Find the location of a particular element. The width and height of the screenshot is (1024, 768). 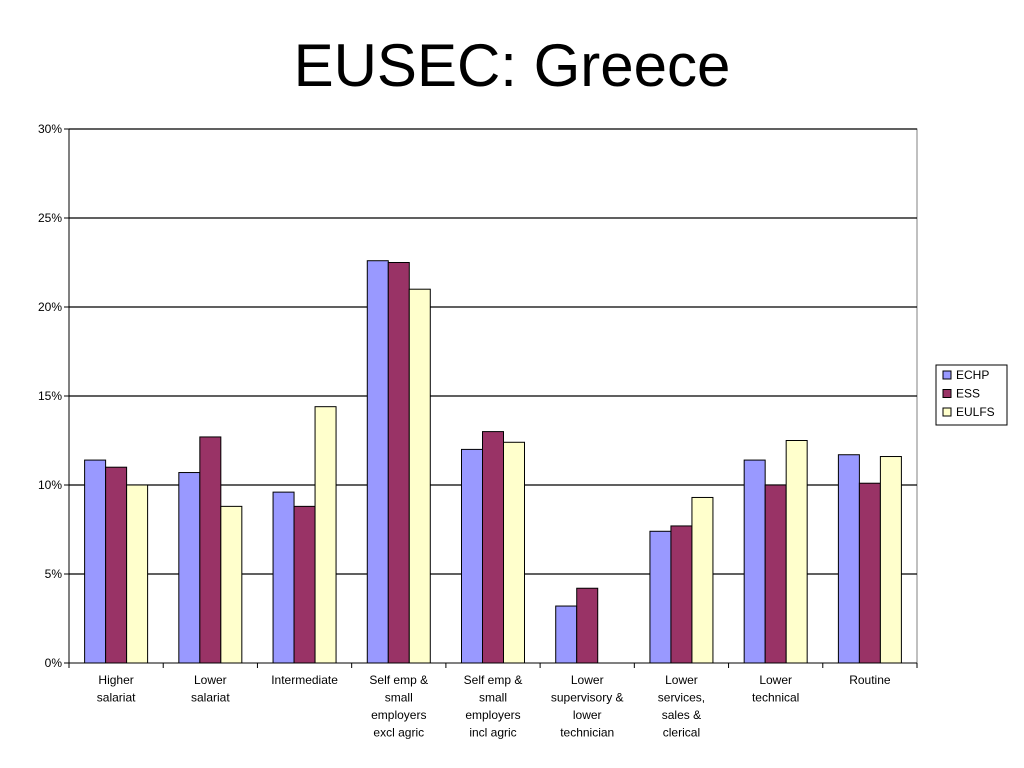

legend: ECHP ESS EULFS is located at coordinates (971, 395).